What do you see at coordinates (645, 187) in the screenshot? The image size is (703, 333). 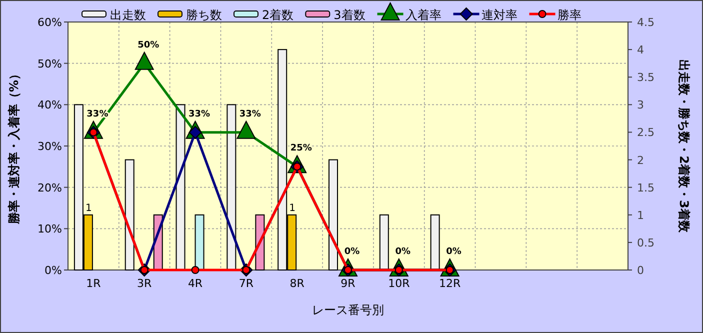 I see `y2-tick-label: 1.5` at bounding box center [645, 187].